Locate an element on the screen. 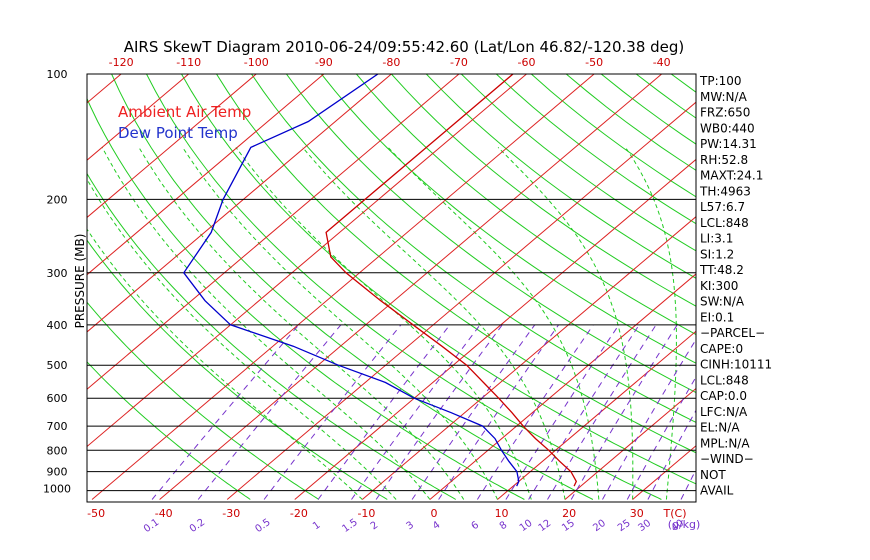 This screenshot has width=870, height=560. pressure-tick-label: 700 is located at coordinates (57, 426).